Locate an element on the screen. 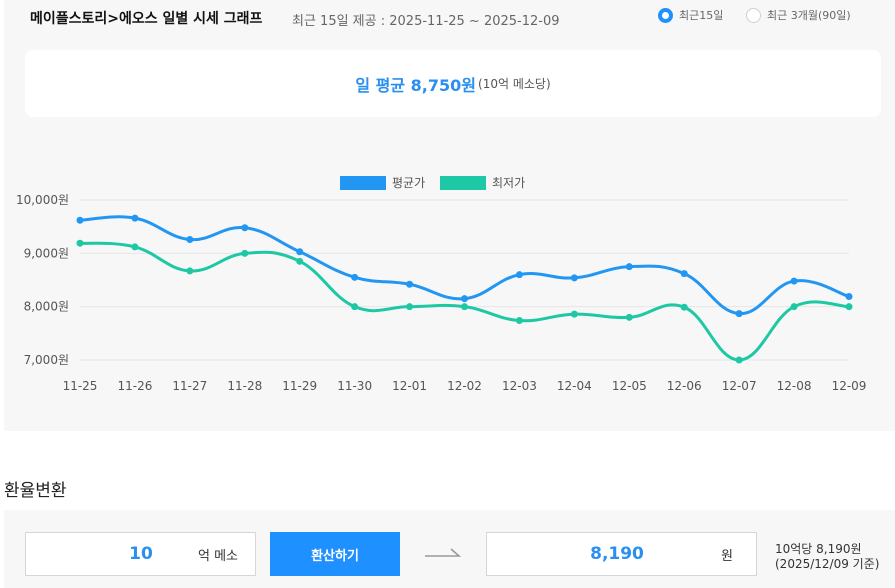 This screenshot has height=588, width=895. y-tick-label: 7,000원 is located at coordinates (46, 360).